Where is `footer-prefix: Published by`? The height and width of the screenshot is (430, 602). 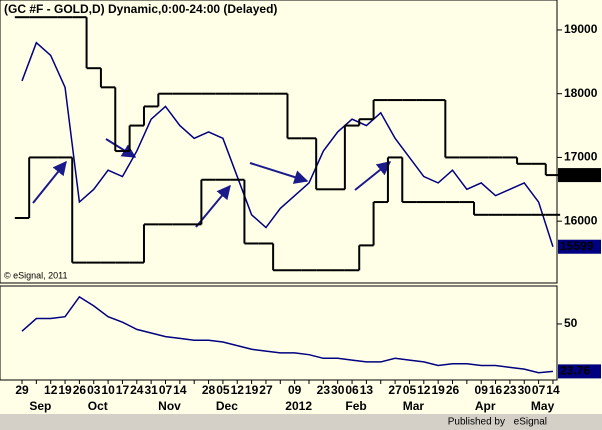
footer-prefix: Published by is located at coordinates (476, 422).